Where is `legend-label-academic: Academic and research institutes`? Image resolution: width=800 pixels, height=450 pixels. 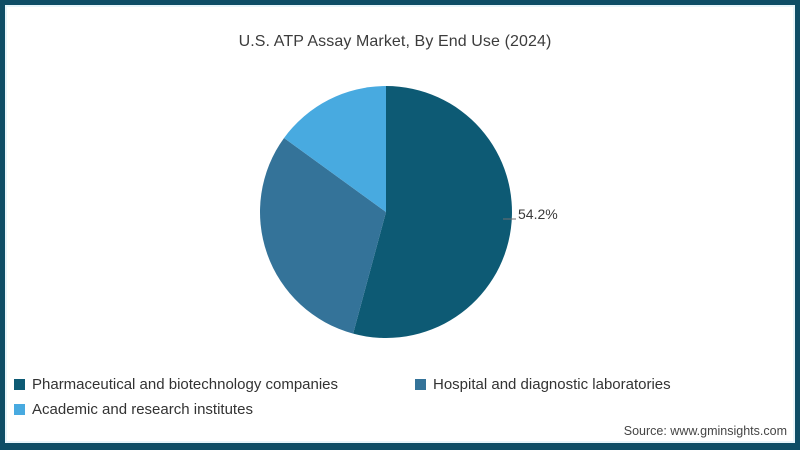 legend-label-academic: Academic and research institutes is located at coordinates (142, 409).